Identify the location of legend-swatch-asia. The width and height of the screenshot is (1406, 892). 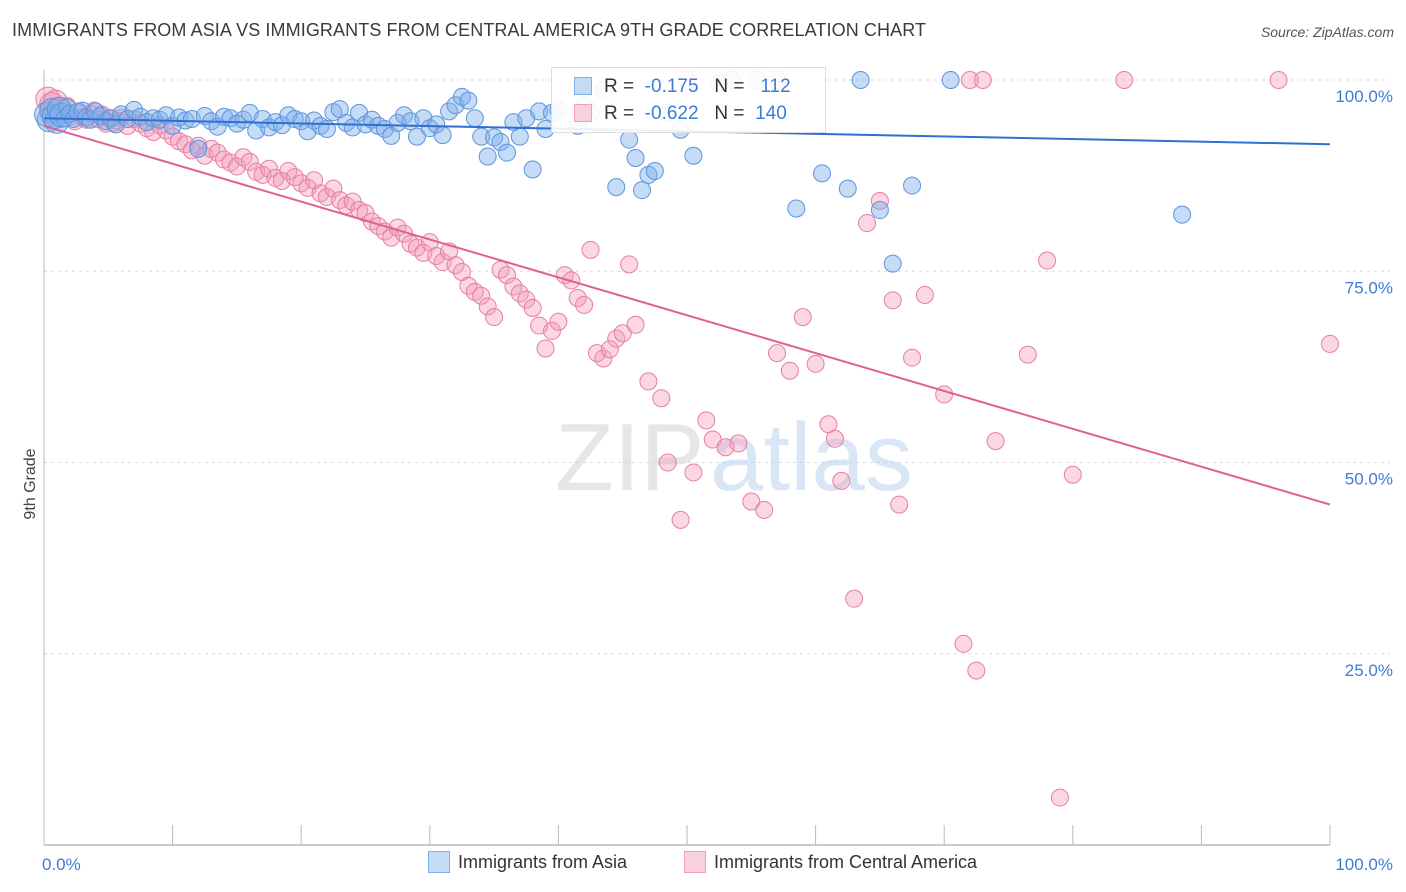
(583, 86).